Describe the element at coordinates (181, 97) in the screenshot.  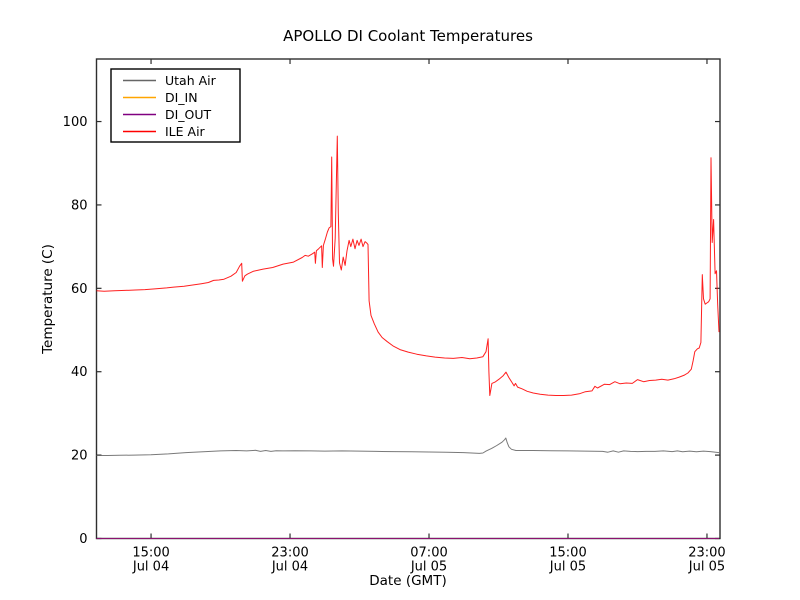
I see `legend-label-di-in: DI_IN` at that location.